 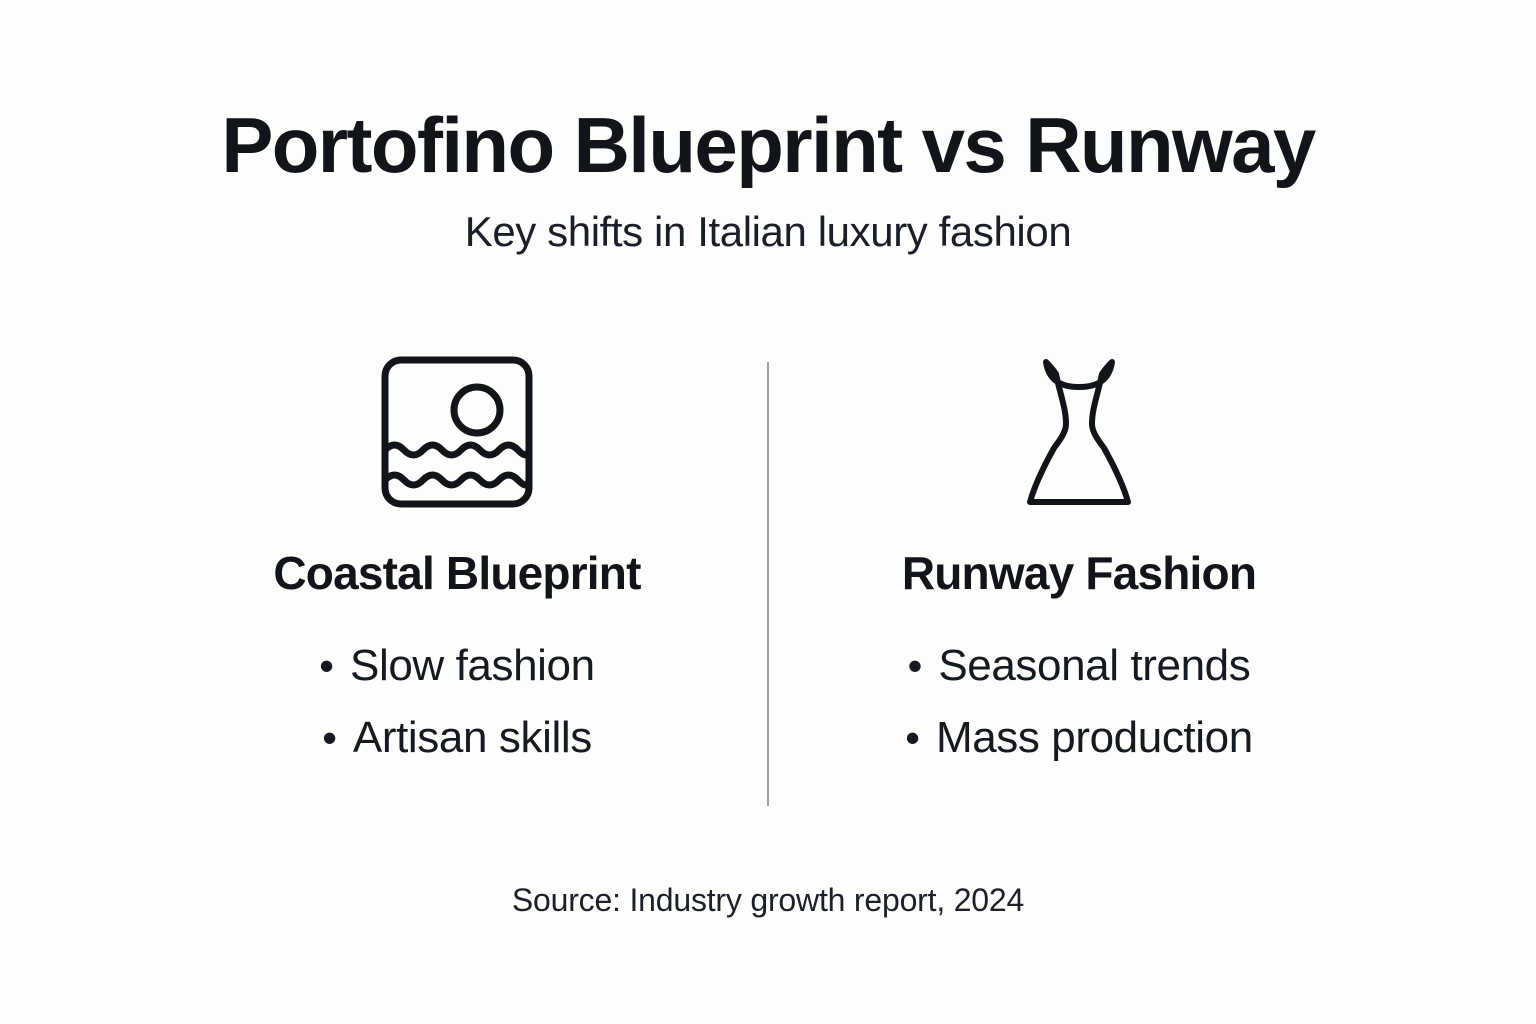 I want to click on bullet-list-coastal: • Slow fashion • Artisan skills, so click(x=457, y=702).